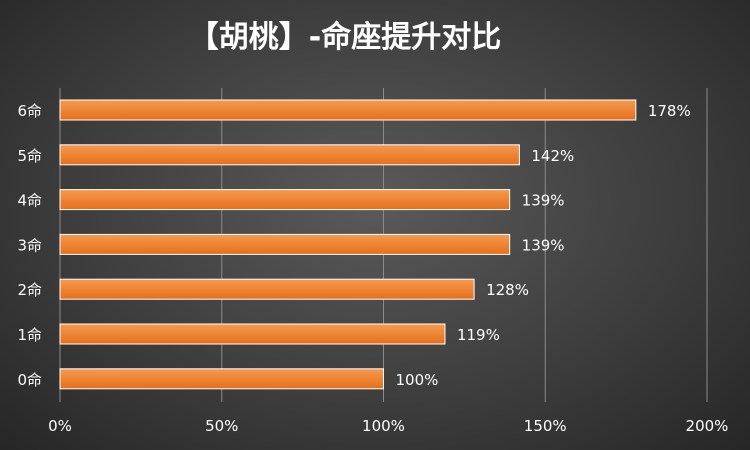  What do you see at coordinates (221, 426) in the screenshot?
I see `x-tick-label-50: 50%` at bounding box center [221, 426].